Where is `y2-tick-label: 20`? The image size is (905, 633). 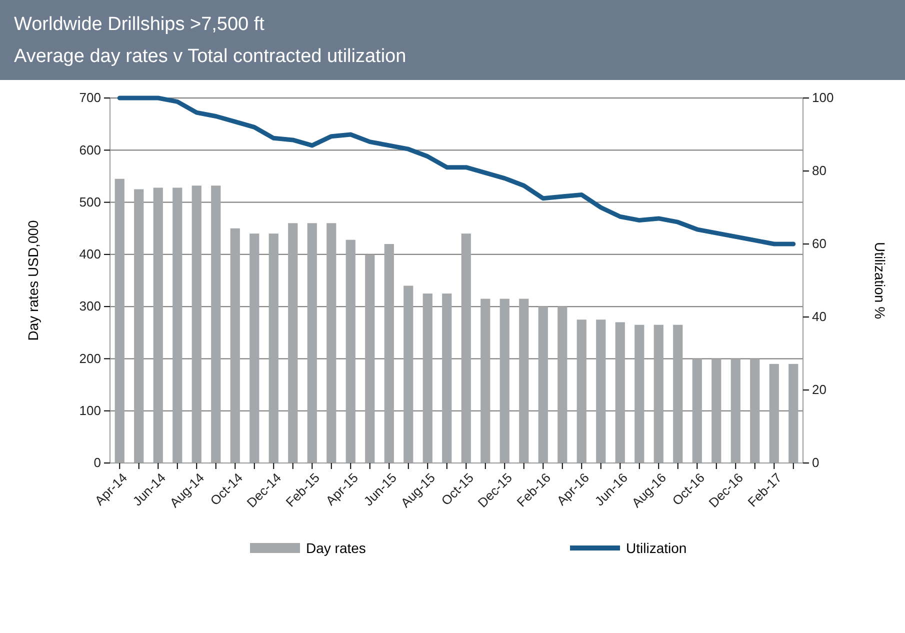 y2-tick-label: 20 is located at coordinates (819, 390).